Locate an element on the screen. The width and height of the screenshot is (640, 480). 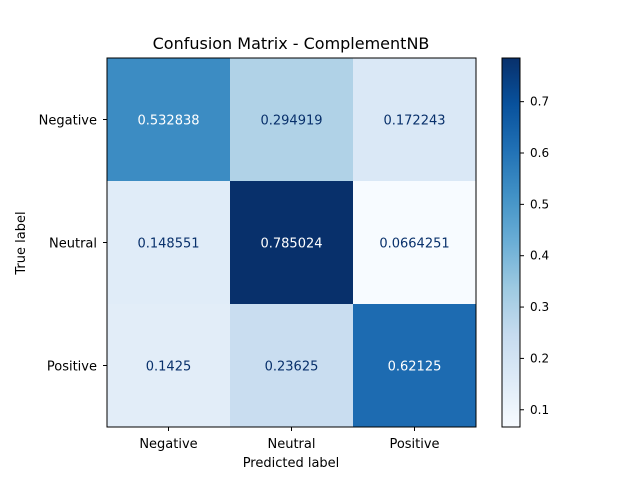
x-axis-label: Predicted label is located at coordinates (291, 463).